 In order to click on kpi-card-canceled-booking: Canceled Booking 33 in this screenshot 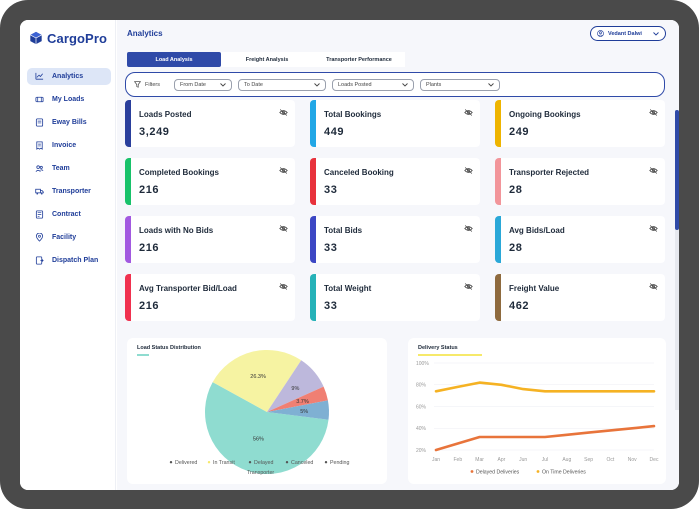, I will do `click(395, 181)`.